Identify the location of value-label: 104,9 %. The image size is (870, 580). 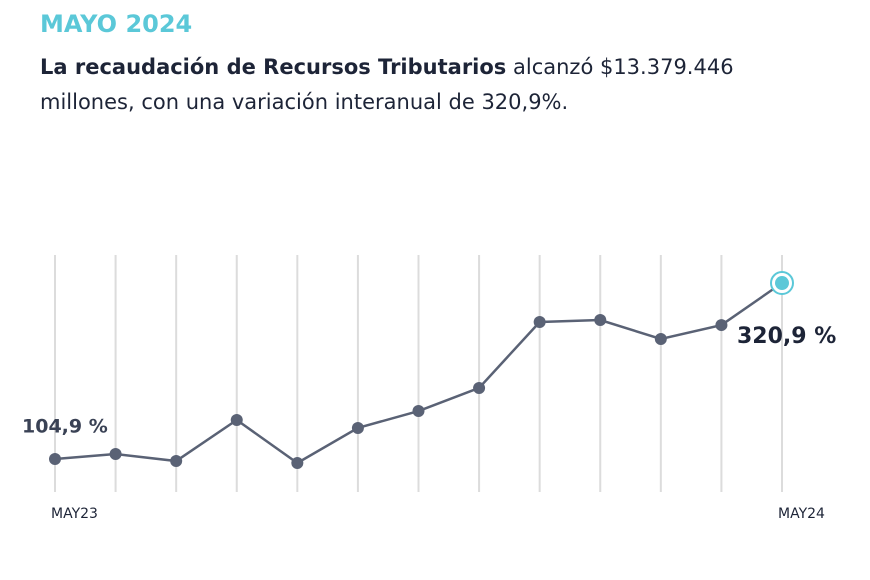
(65, 427).